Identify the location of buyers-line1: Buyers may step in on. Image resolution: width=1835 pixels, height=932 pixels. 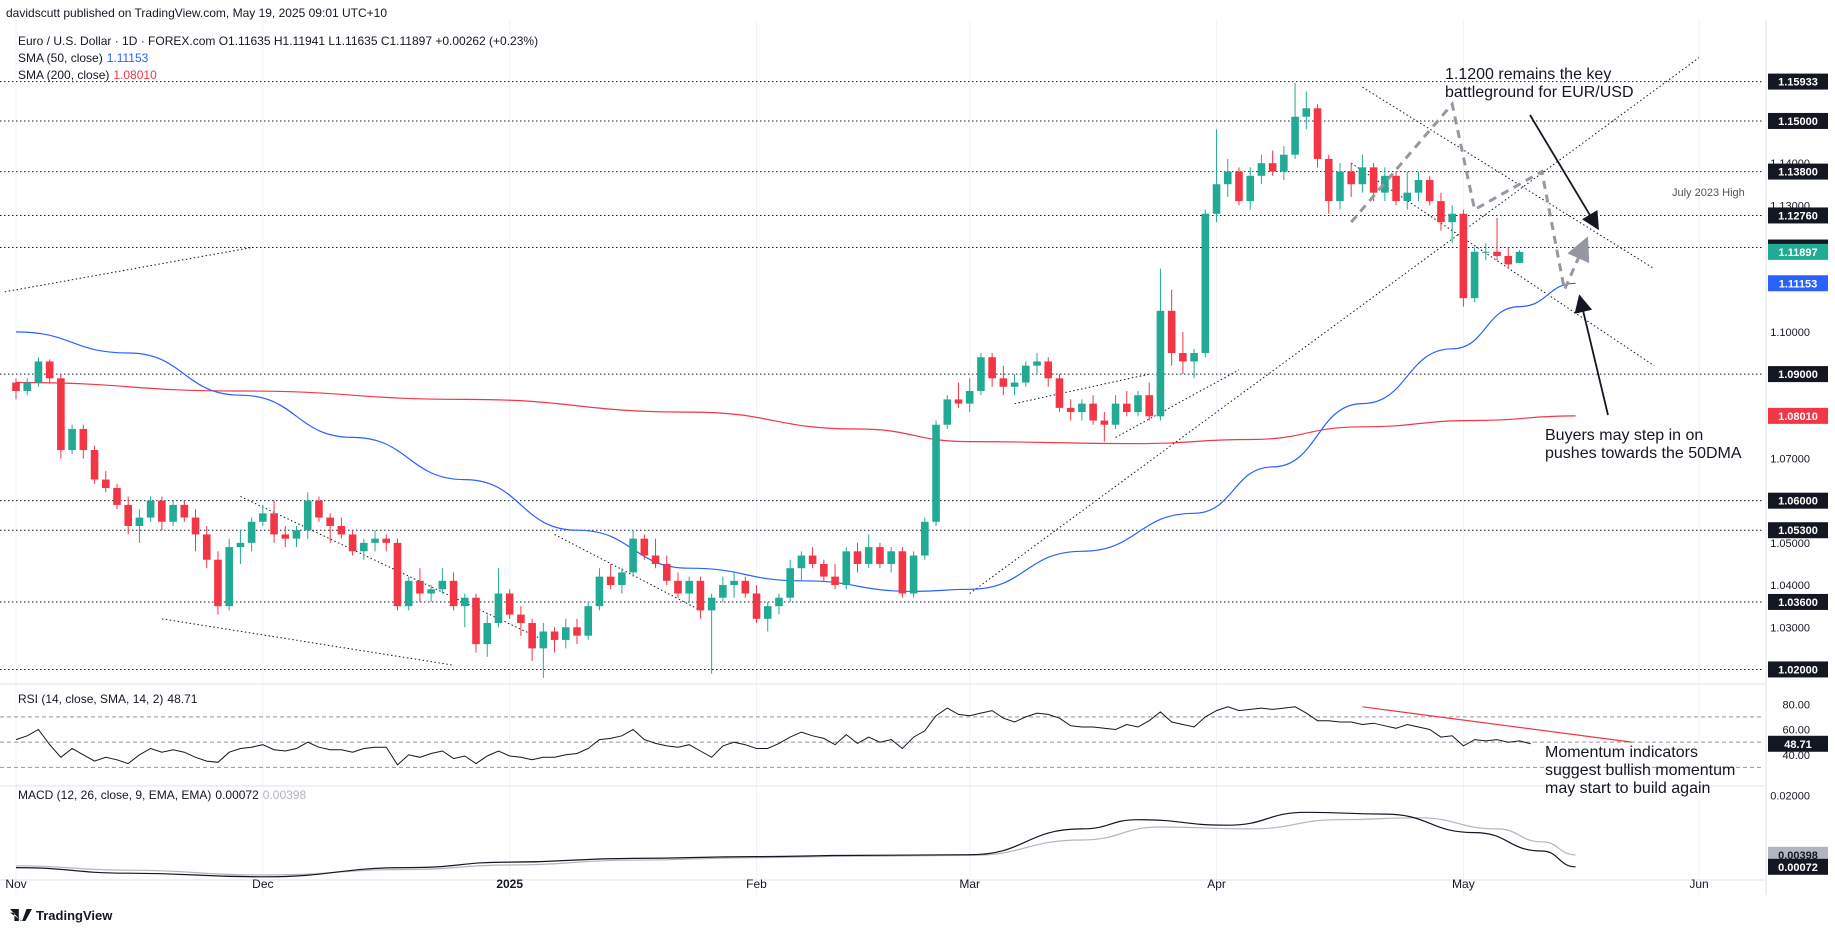
(1624, 435).